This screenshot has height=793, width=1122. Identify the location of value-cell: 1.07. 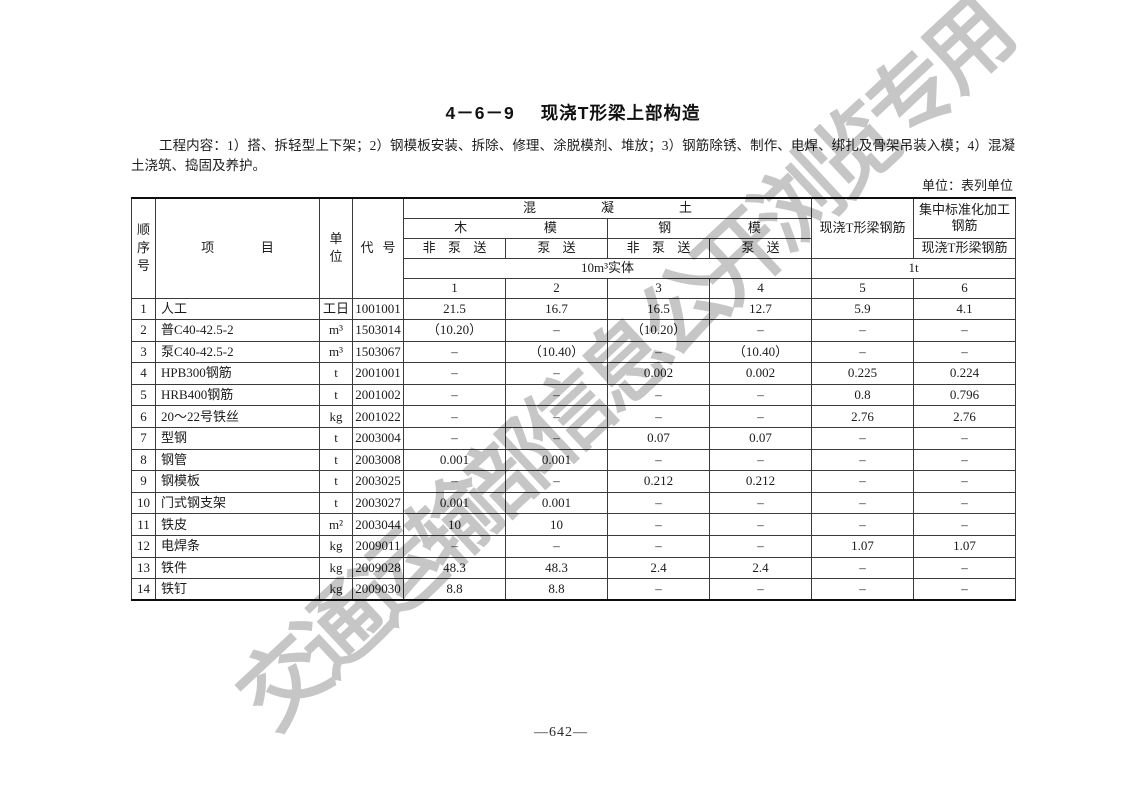
(863, 546).